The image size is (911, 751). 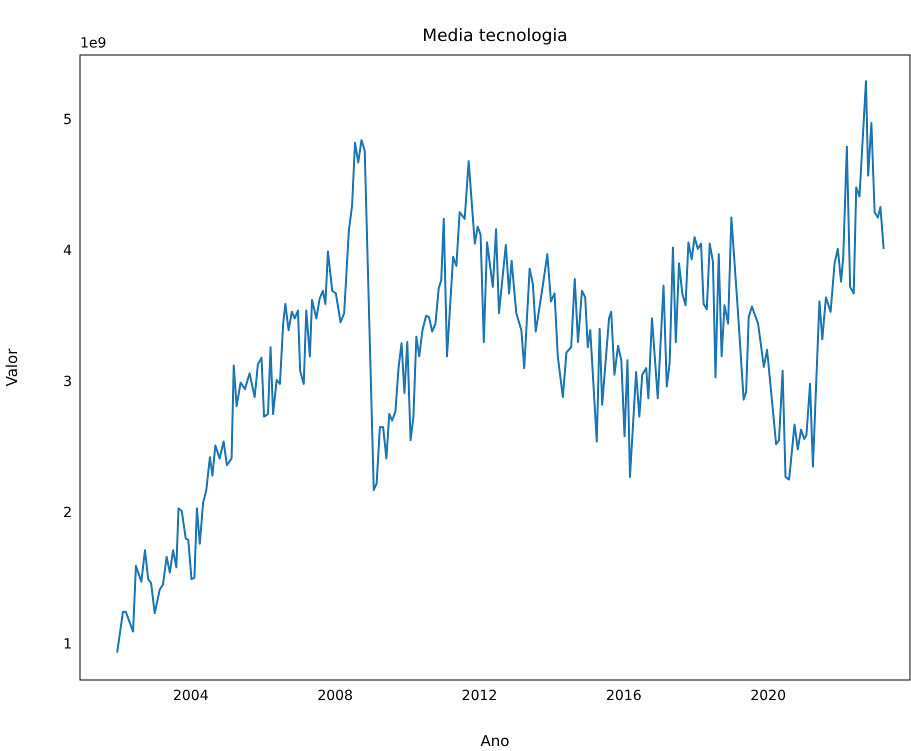 I want to click on y-tick-label: 4, so click(x=67, y=251).